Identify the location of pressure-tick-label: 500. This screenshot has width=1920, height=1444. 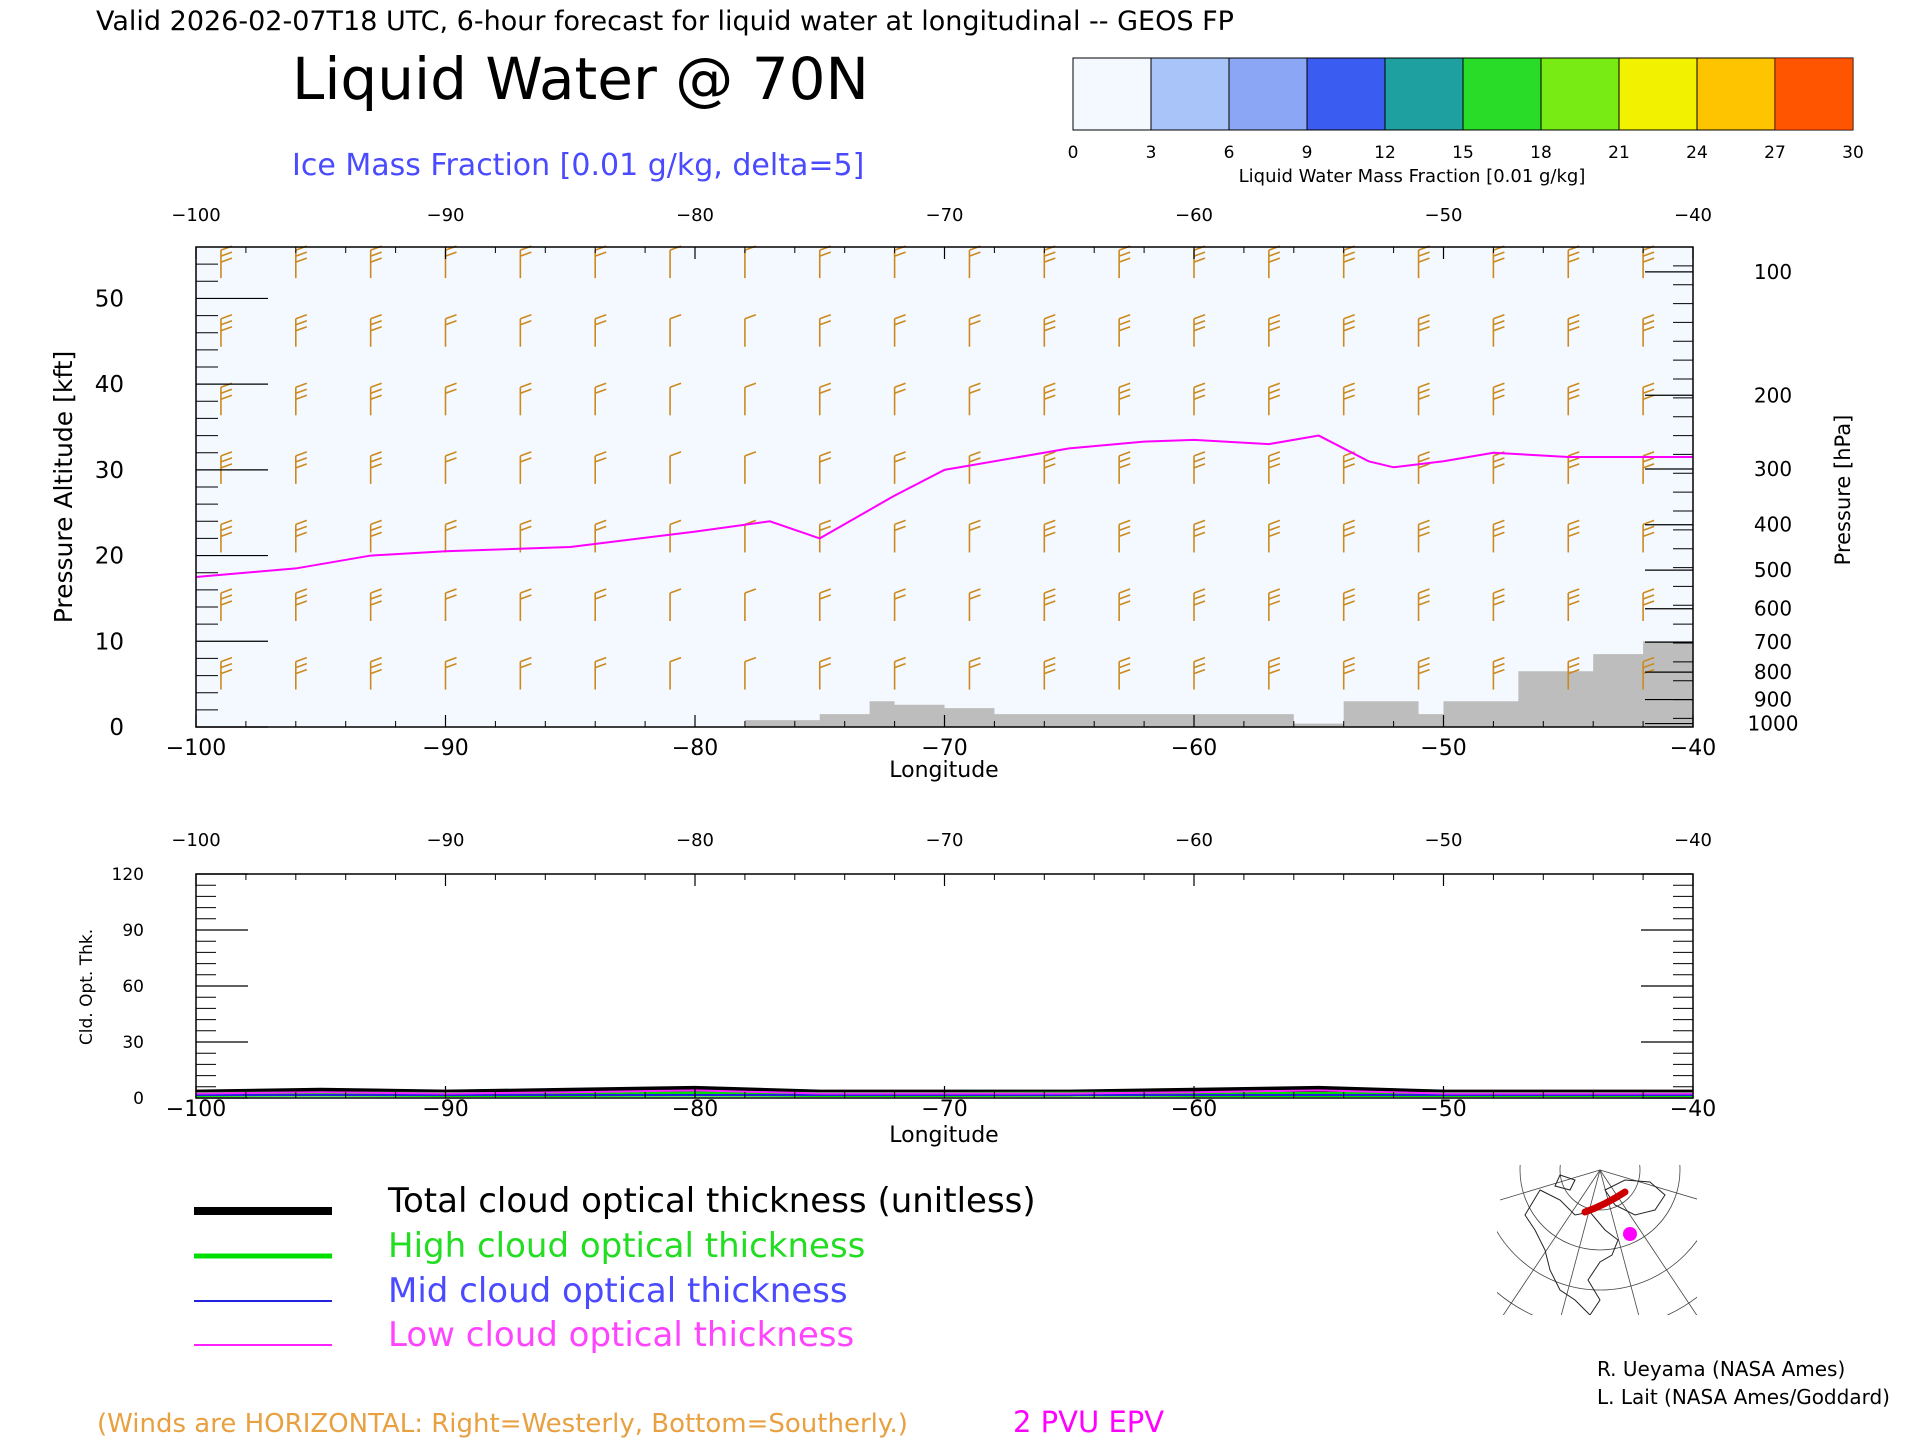
(1773, 570).